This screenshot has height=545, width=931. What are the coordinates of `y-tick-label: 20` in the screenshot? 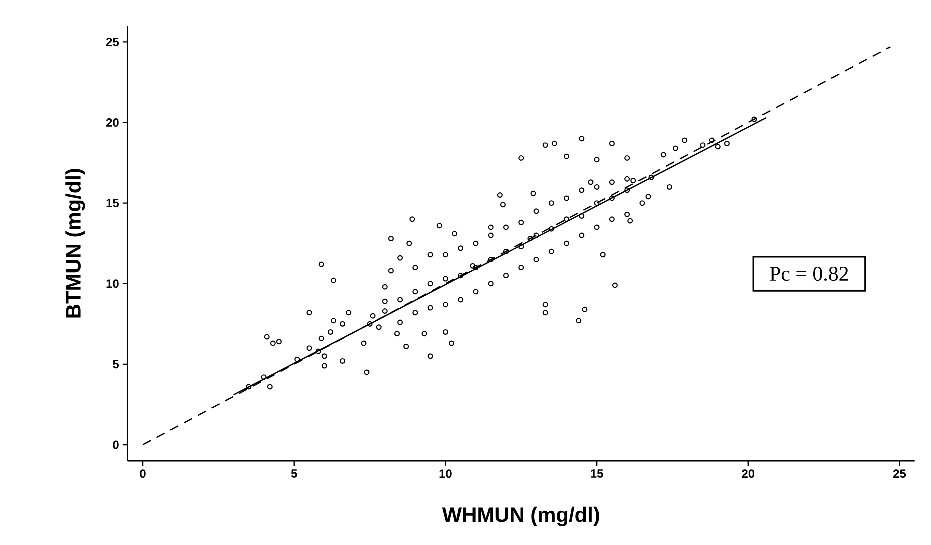 It's located at (112, 122).